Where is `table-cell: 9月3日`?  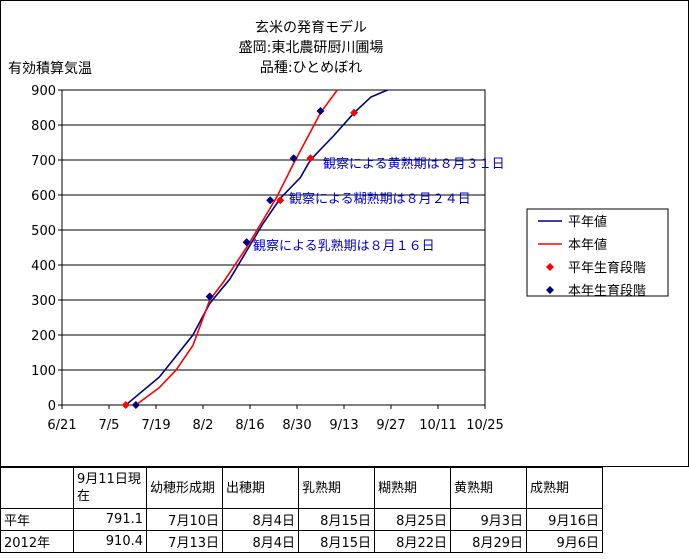
table-cell: 9月3日 is located at coordinates (488, 519).